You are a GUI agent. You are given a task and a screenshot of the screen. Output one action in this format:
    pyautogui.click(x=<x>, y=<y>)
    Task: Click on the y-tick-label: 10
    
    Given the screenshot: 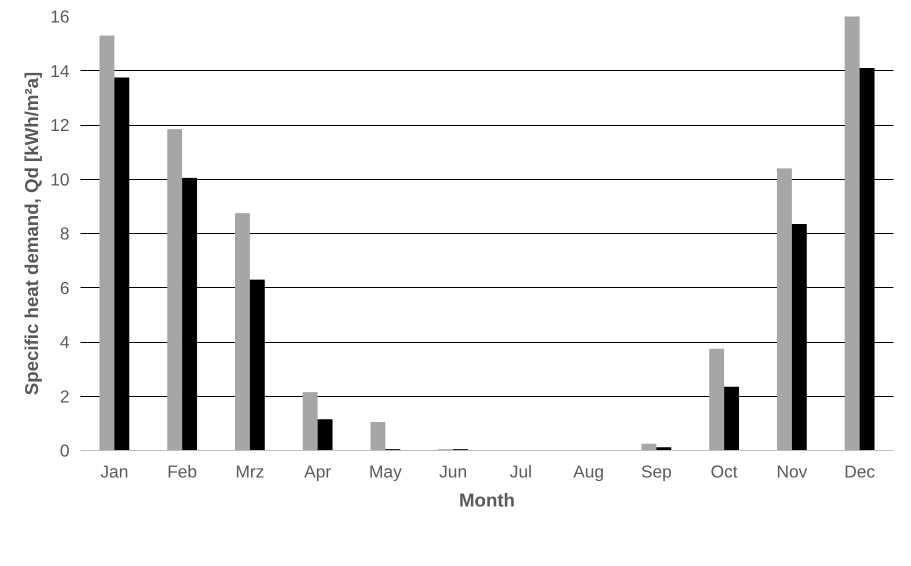 What is the action you would take?
    pyautogui.click(x=60, y=179)
    